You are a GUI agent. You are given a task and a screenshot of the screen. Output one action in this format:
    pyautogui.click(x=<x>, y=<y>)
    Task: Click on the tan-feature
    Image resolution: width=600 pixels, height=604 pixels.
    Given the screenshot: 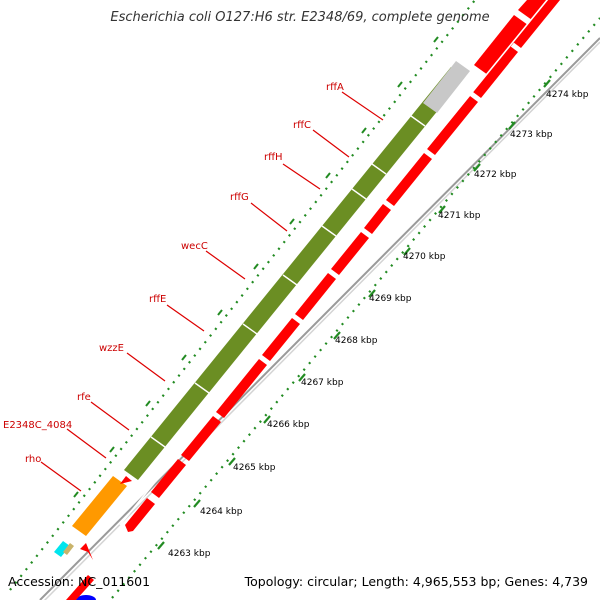 What is the action you would take?
    pyautogui.click(x=68, y=549)
    